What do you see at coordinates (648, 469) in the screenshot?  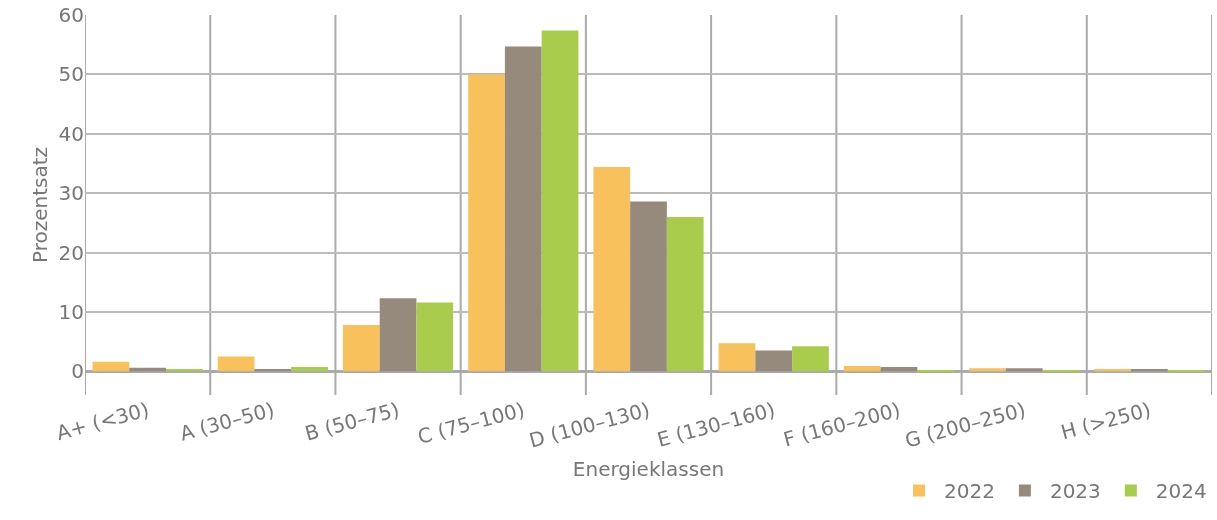 I see `x-axis-title: Energieklassen` at bounding box center [648, 469].